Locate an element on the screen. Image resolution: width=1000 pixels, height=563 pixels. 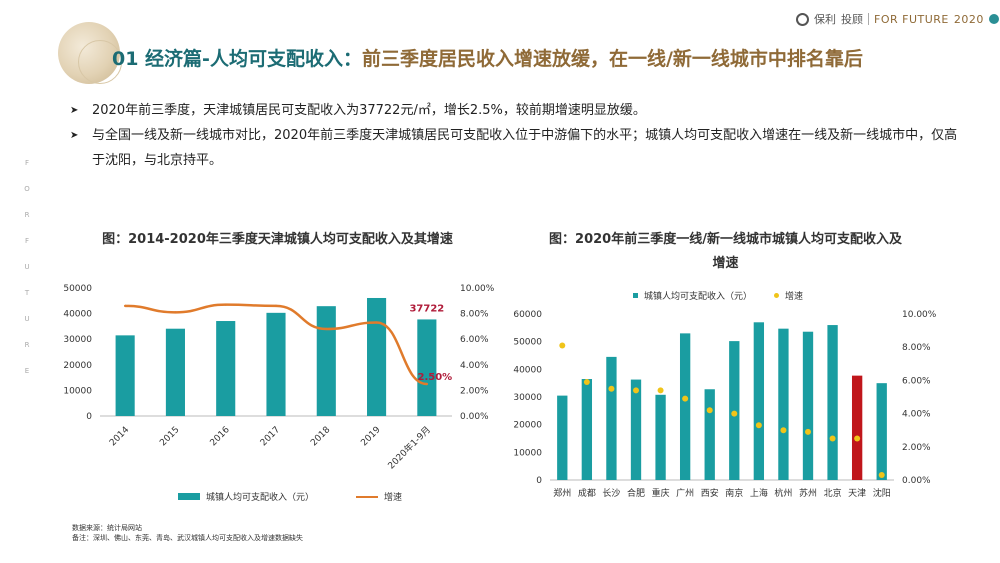
x-tick-label: 西安 is located at coordinates (710, 493).